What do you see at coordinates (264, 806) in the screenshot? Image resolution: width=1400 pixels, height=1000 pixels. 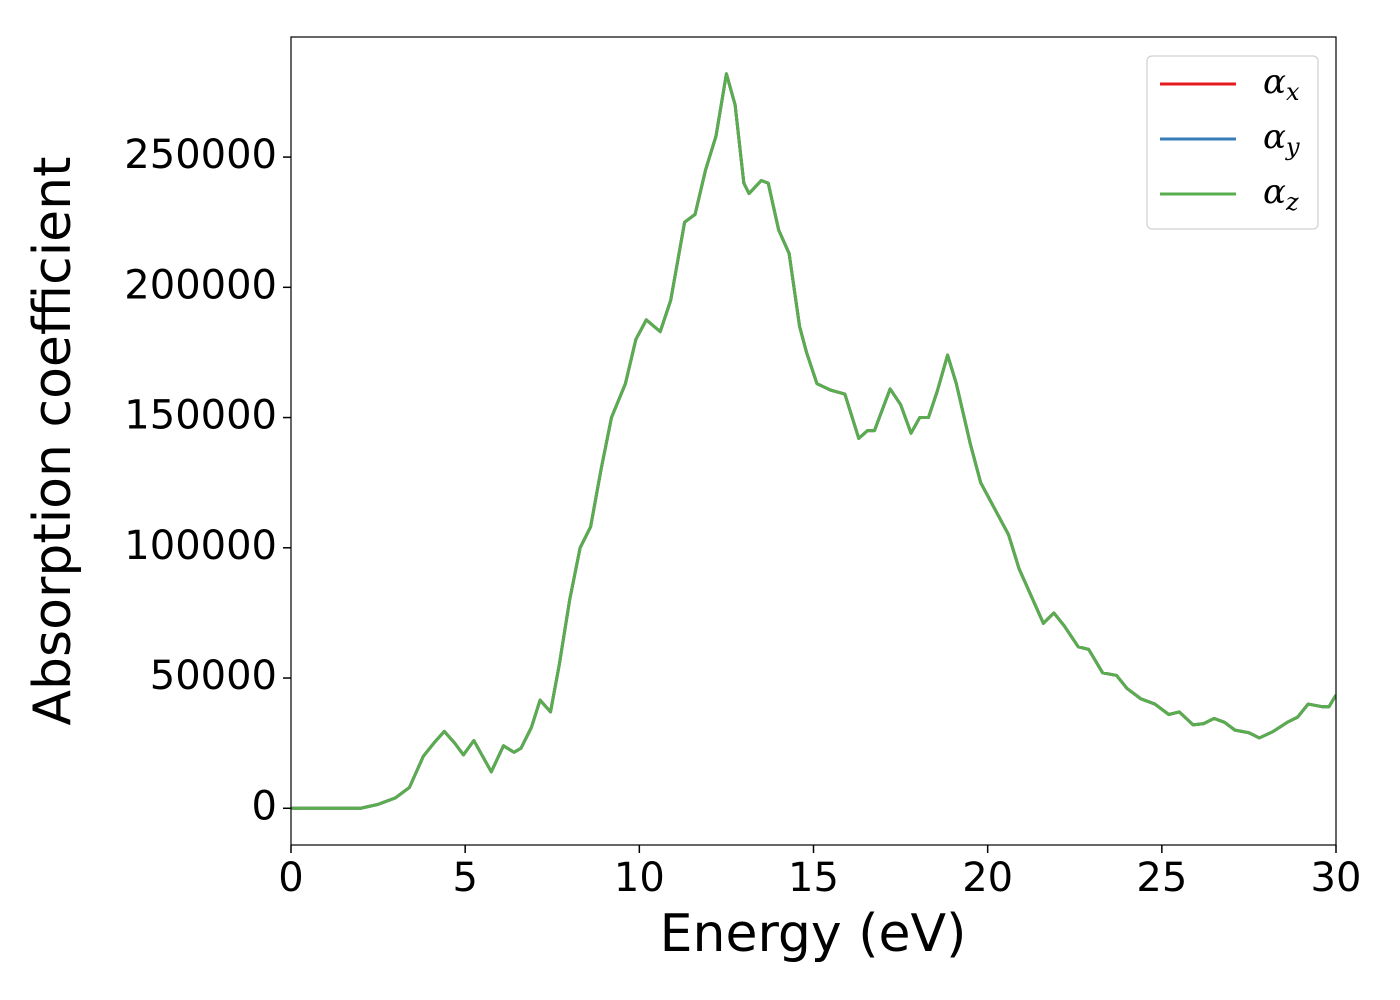 I see `y-tick-label: 0` at bounding box center [264, 806].